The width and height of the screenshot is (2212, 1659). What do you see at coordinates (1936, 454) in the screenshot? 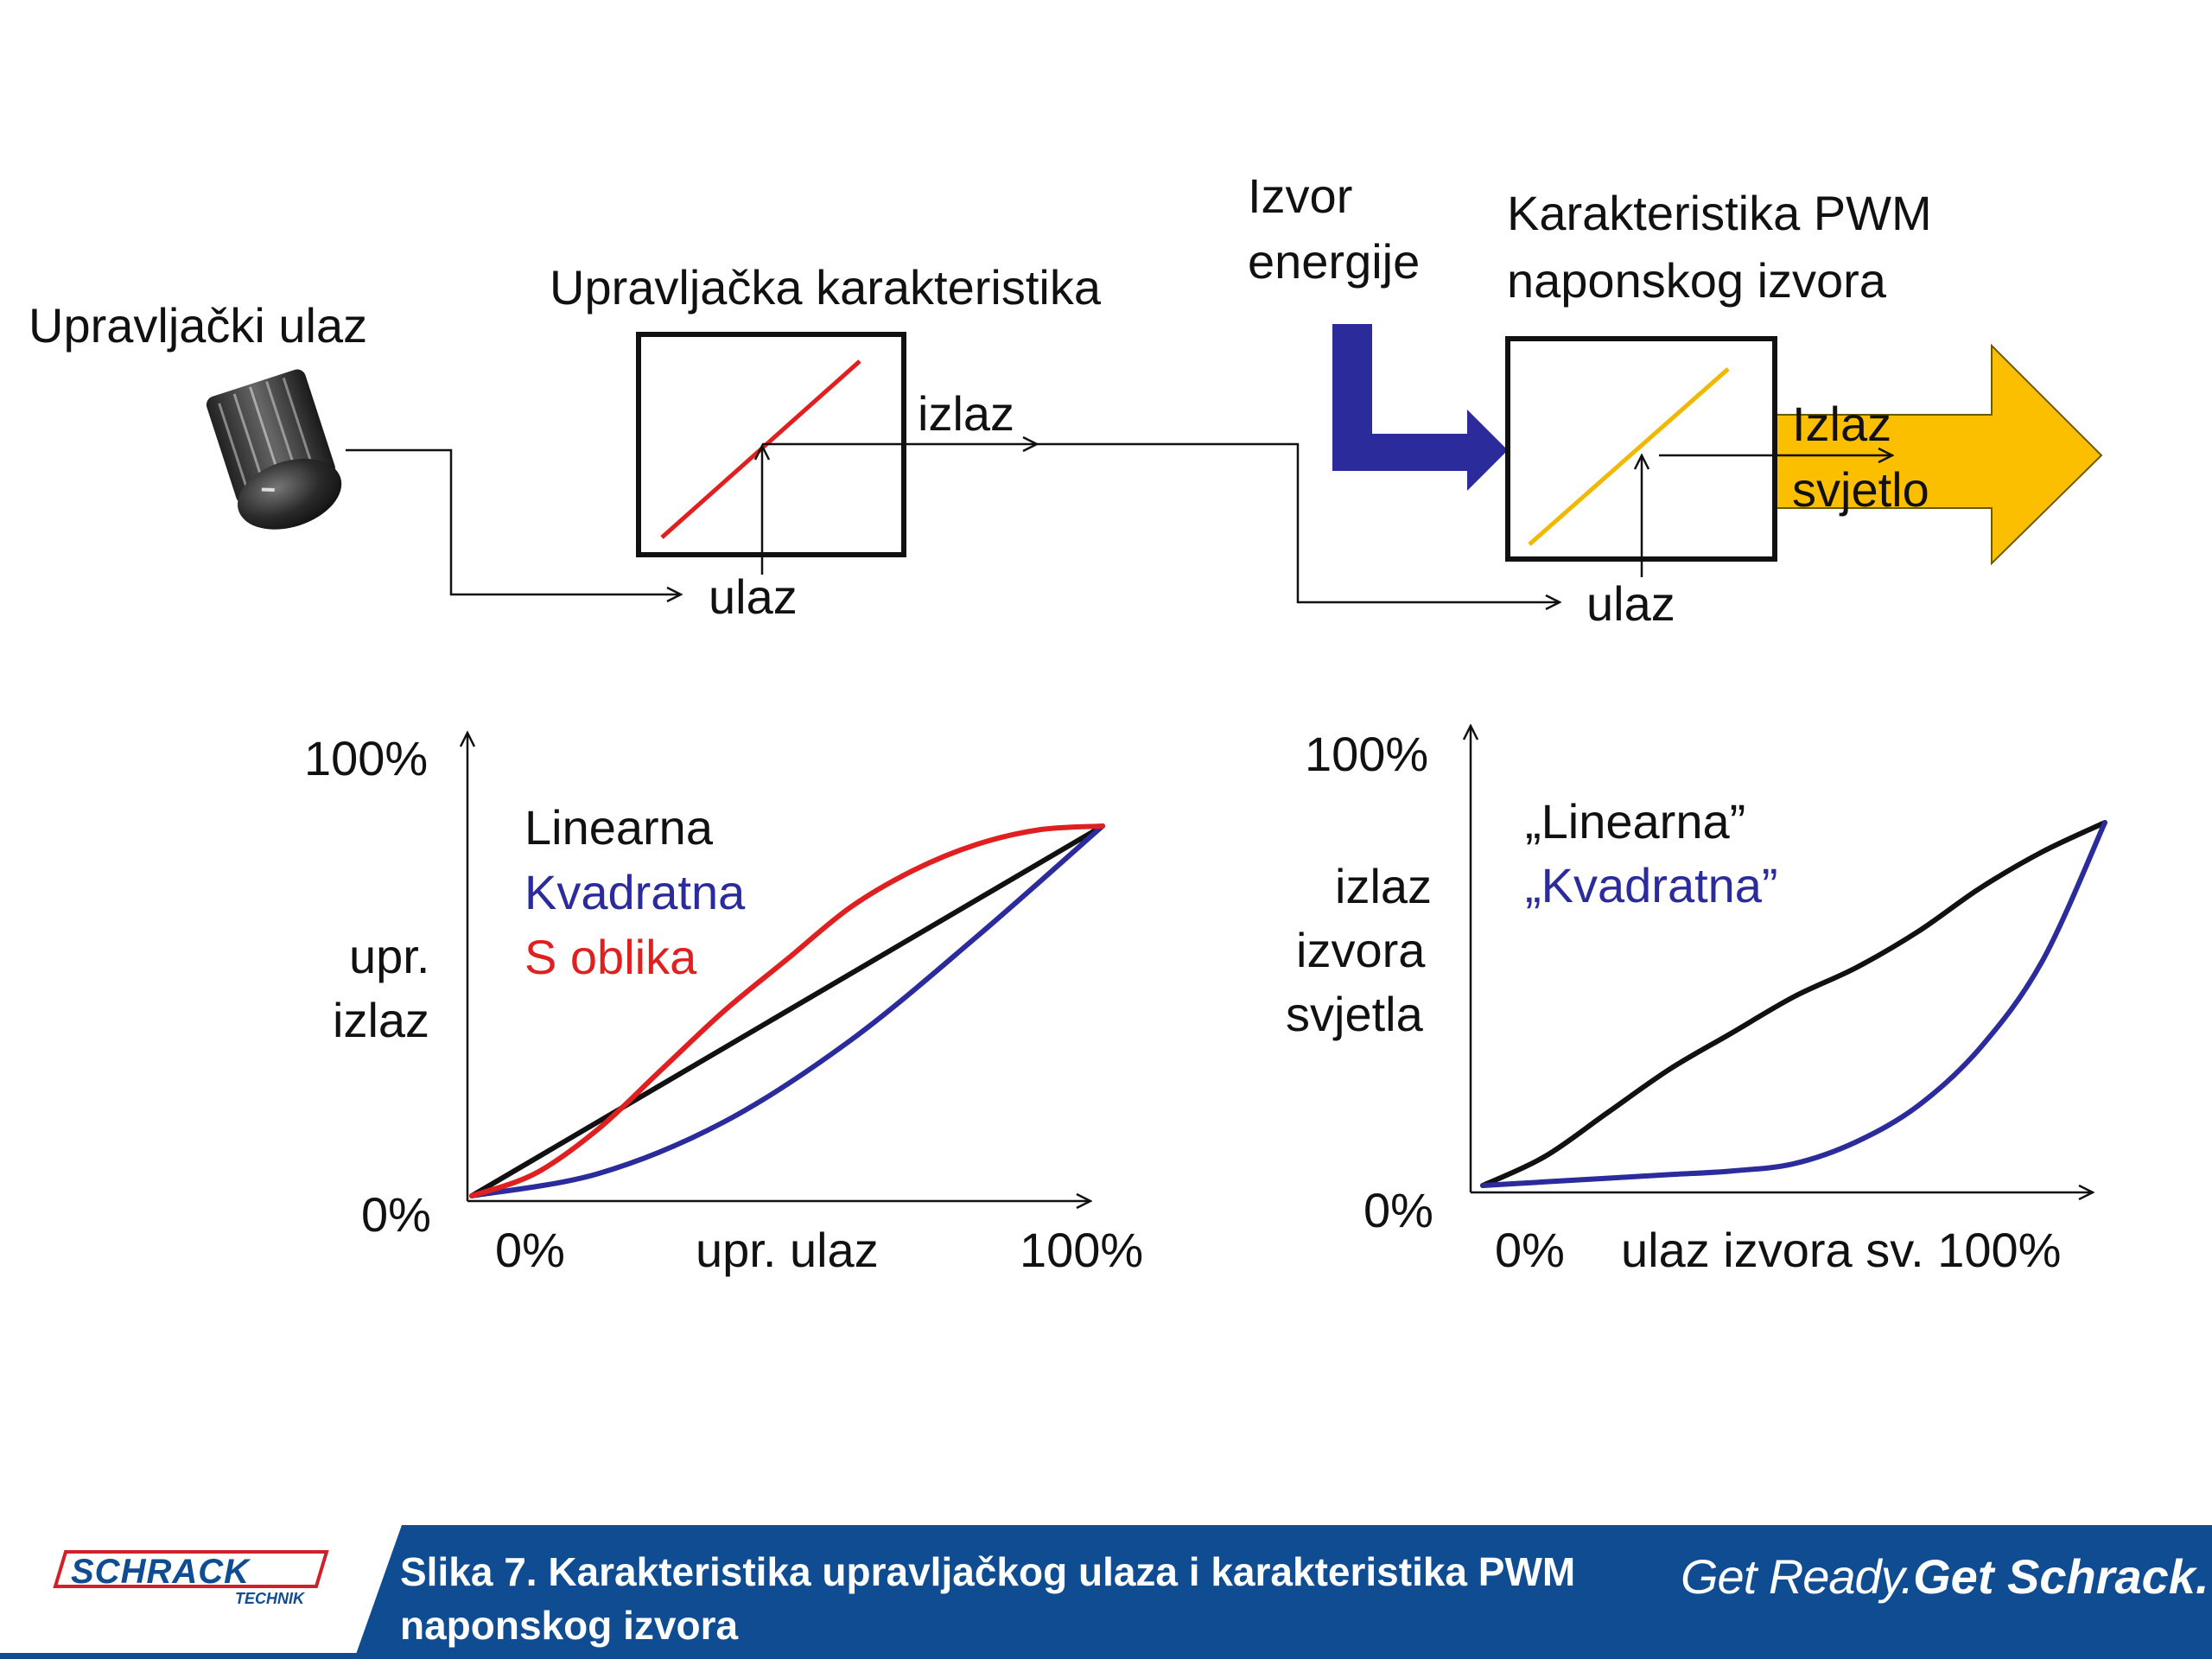
I see `output-arrow-icon` at bounding box center [1936, 454].